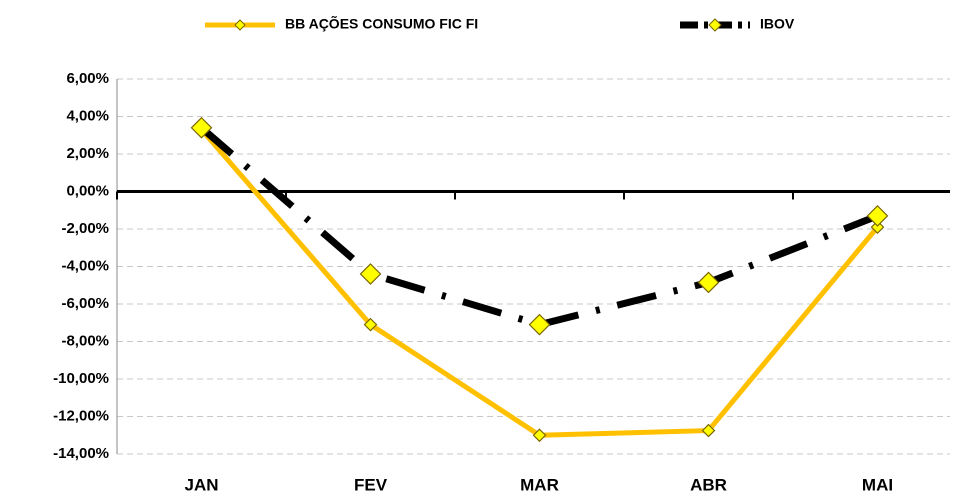  I want to click on legend-label: IBOV, so click(777, 24).